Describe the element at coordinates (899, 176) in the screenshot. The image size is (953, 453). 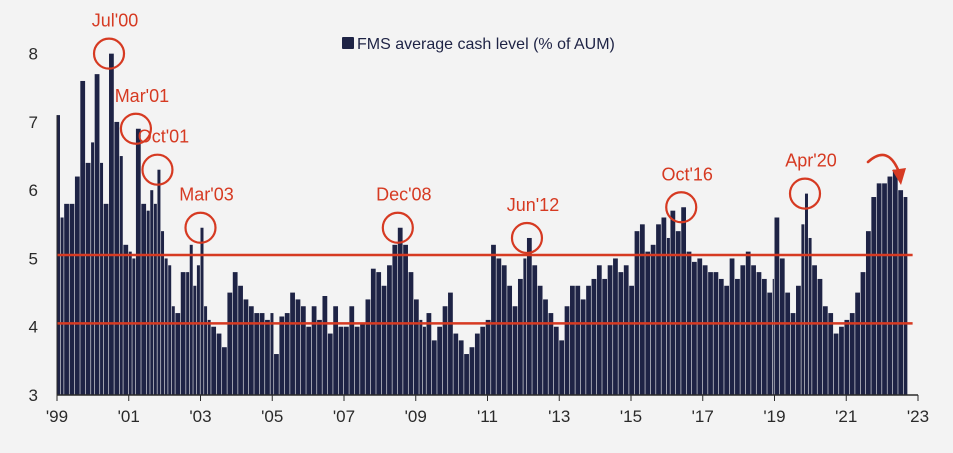
I see `arrow-head` at that location.